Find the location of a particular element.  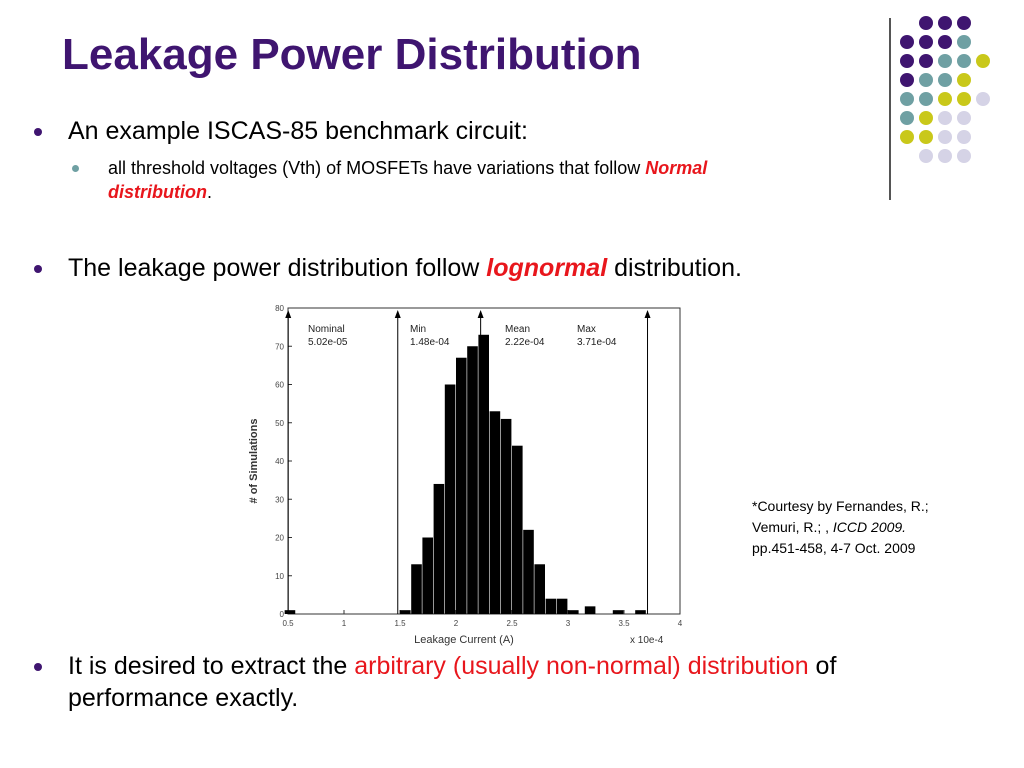

bullet-text-of: of is located at coordinates (822, 666).